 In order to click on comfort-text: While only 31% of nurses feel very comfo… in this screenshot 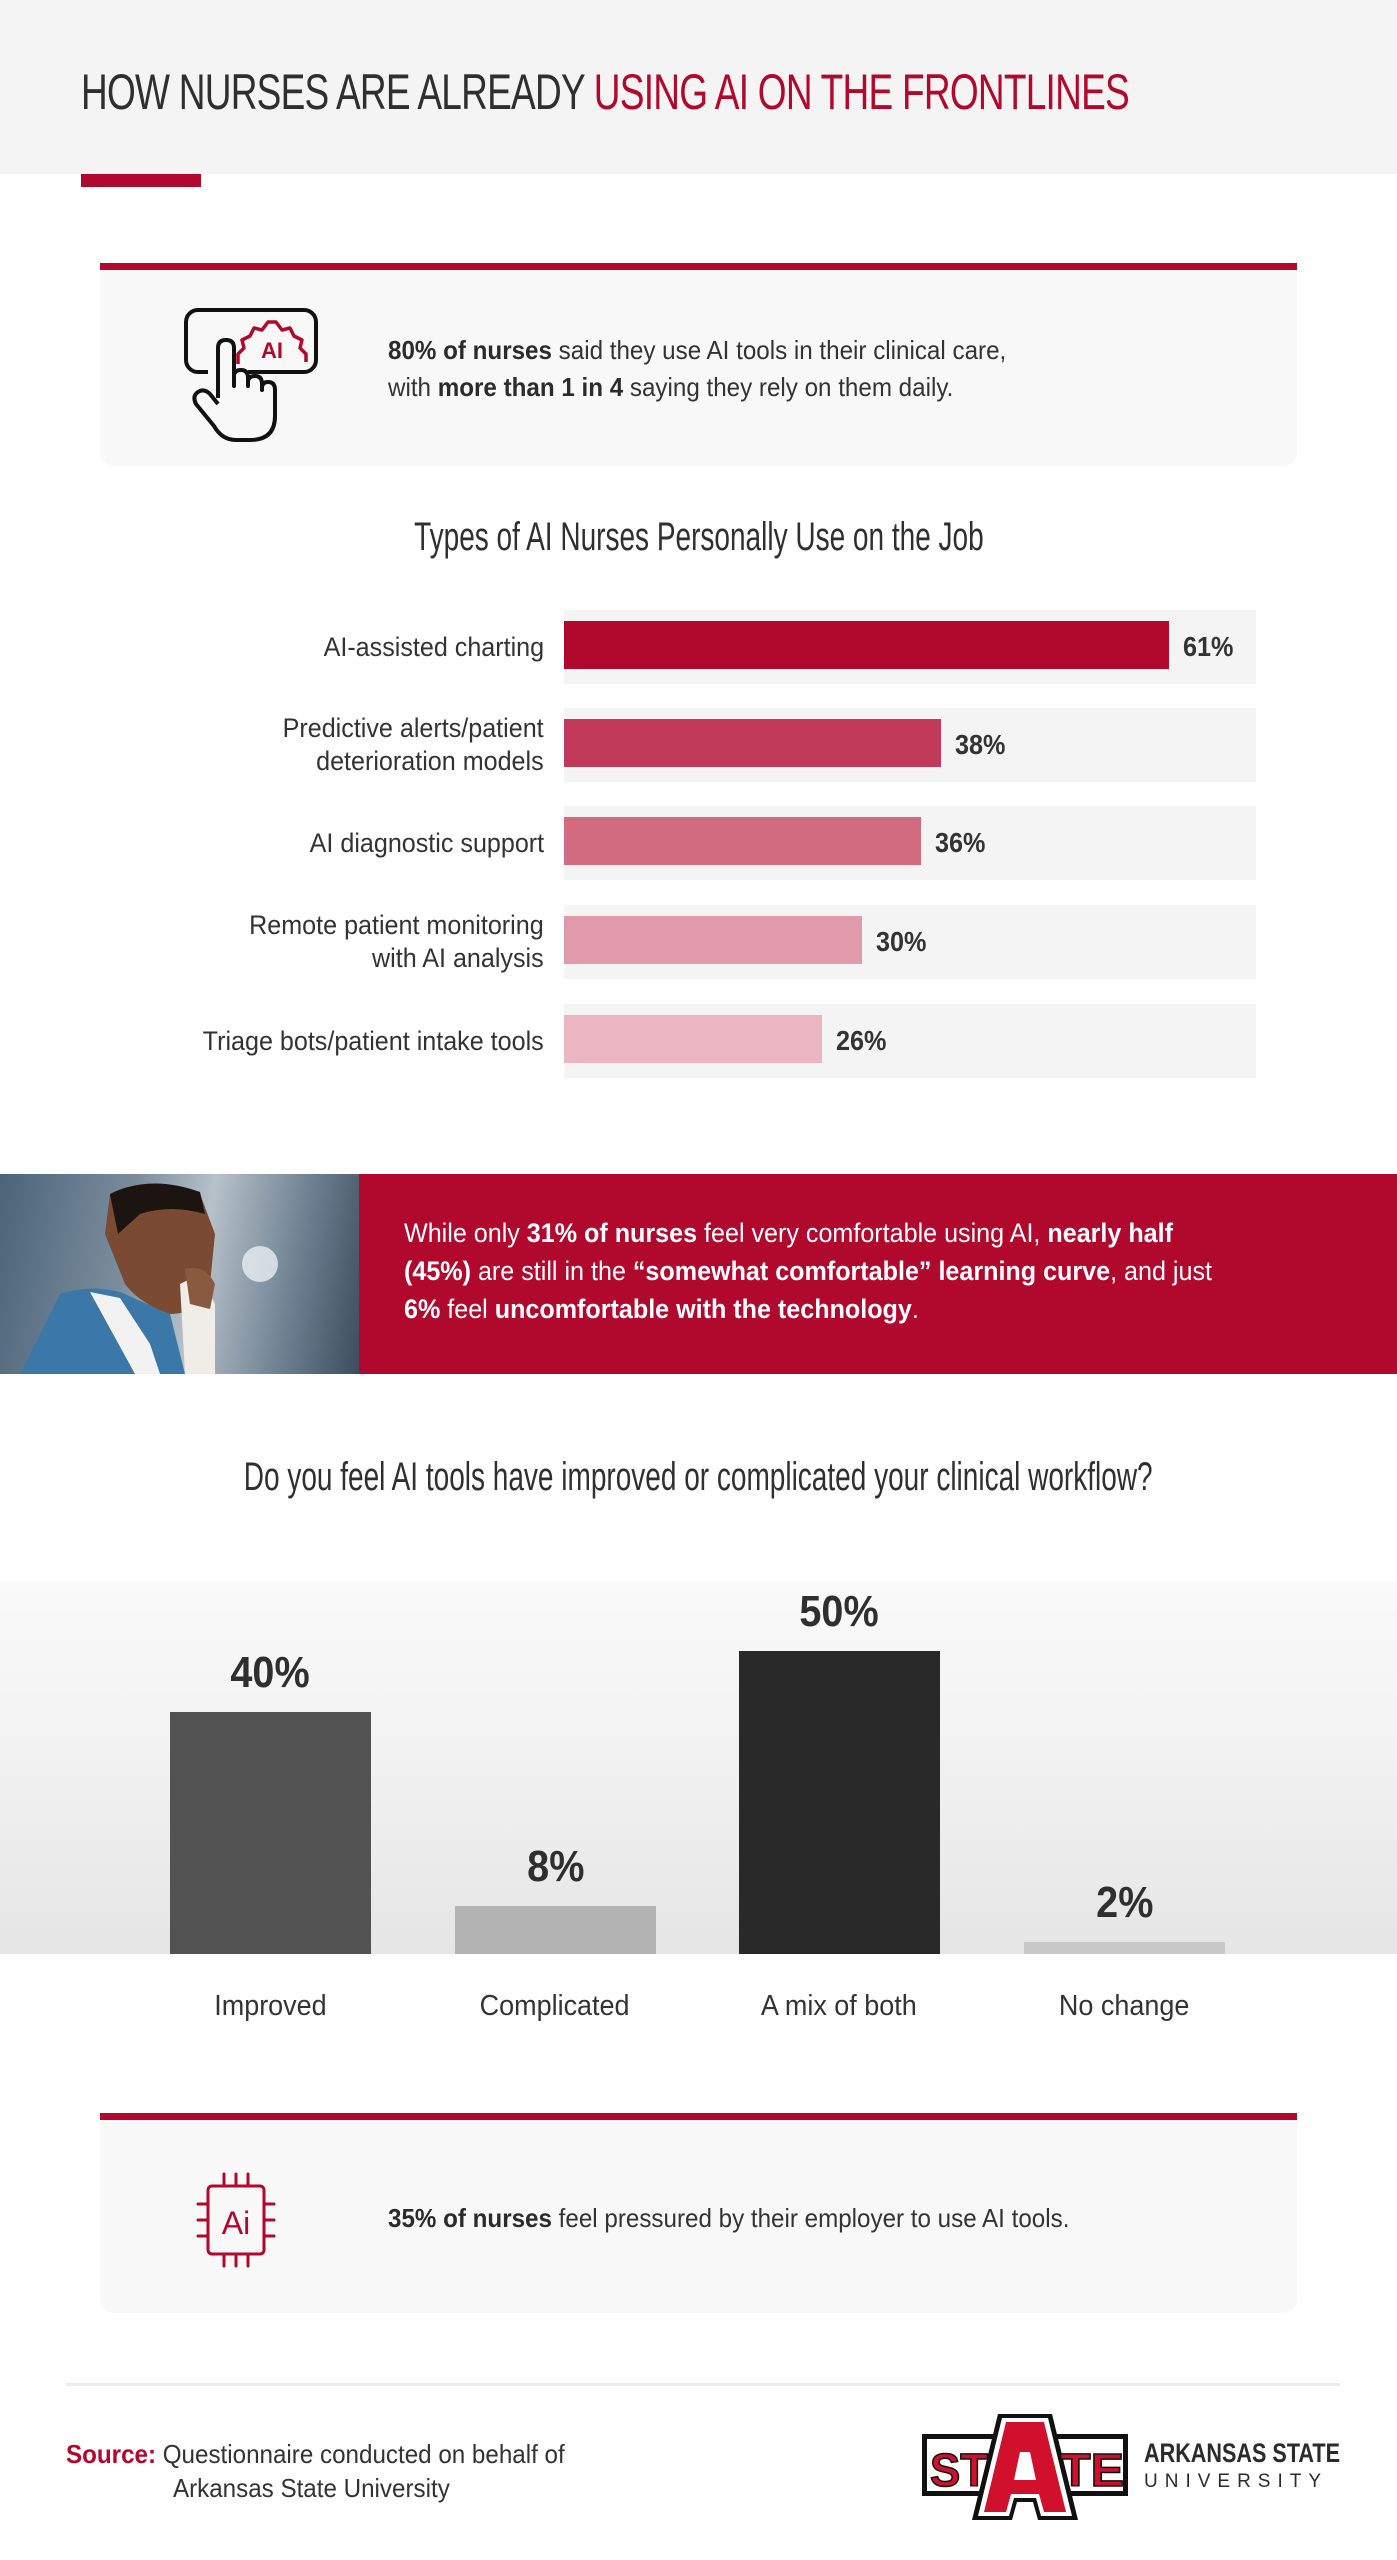, I will do `click(808, 1271)`.